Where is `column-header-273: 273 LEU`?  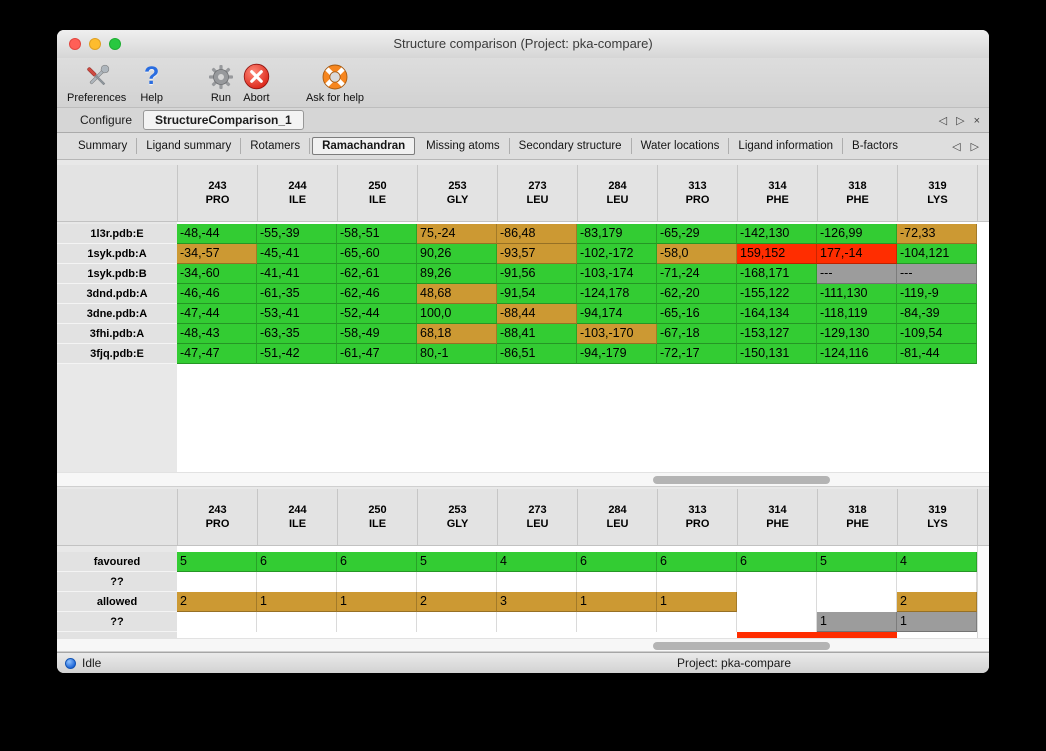 column-header-273: 273 LEU is located at coordinates (537, 193).